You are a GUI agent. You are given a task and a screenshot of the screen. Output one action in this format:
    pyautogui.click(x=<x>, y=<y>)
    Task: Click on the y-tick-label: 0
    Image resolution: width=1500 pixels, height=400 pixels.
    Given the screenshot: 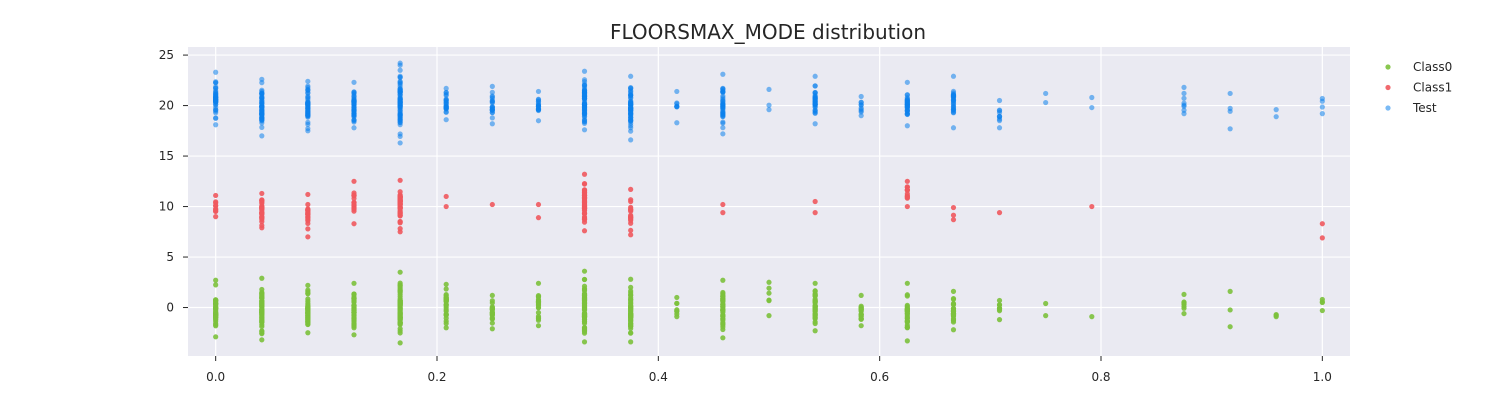 What is the action you would take?
    pyautogui.click(x=170, y=308)
    